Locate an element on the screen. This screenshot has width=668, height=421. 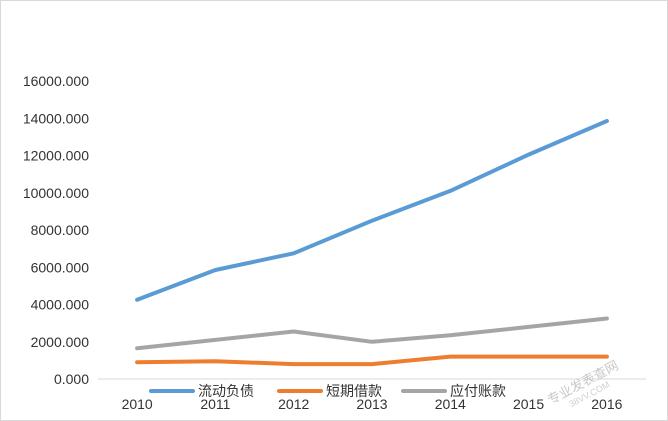
y-tick-label: 16000.000 is located at coordinates (56, 81).